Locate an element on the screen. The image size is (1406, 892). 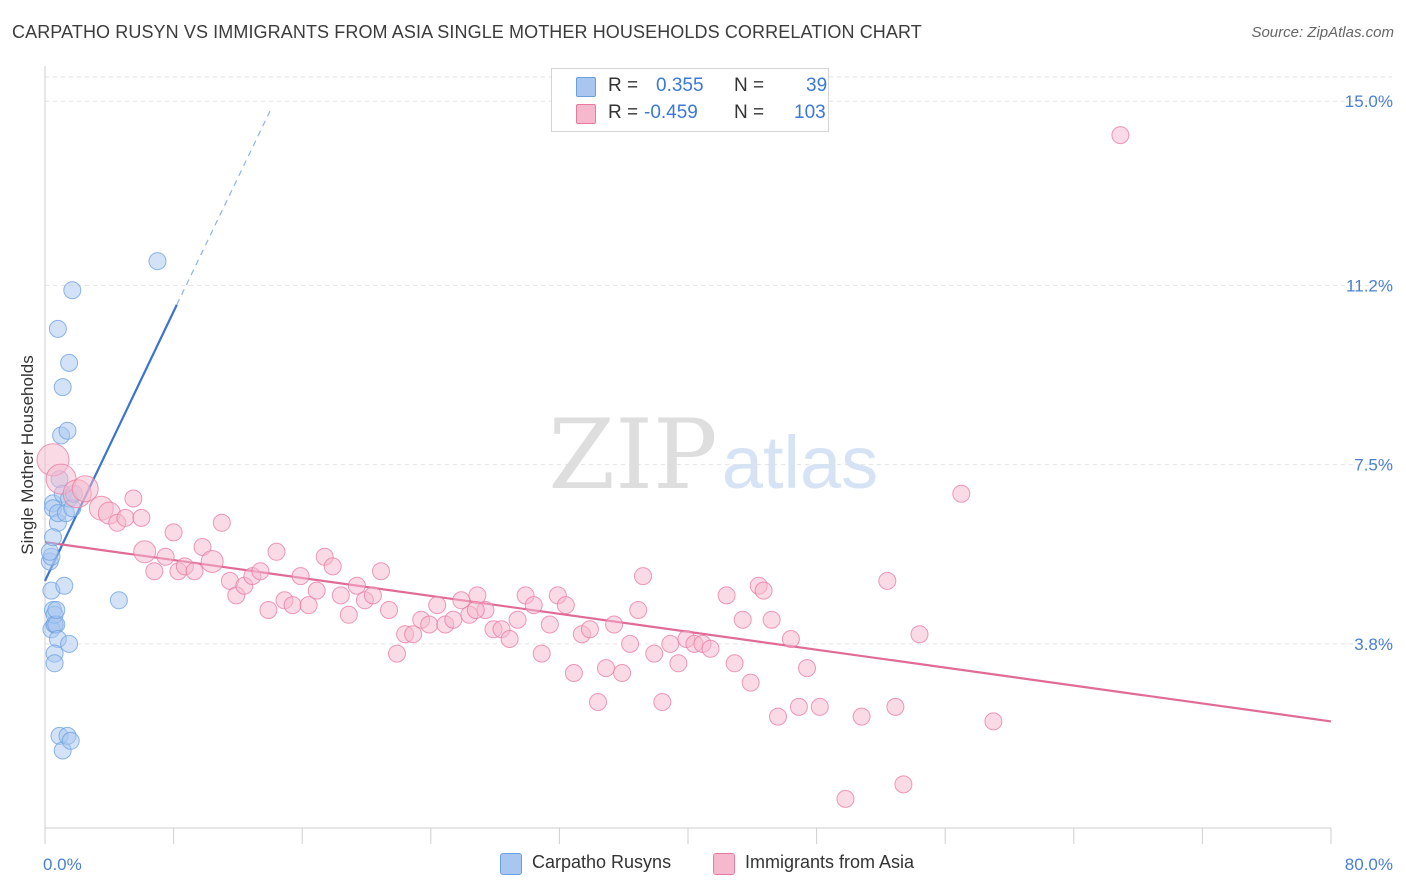
legend-swatch-blue is located at coordinates (511, 864).